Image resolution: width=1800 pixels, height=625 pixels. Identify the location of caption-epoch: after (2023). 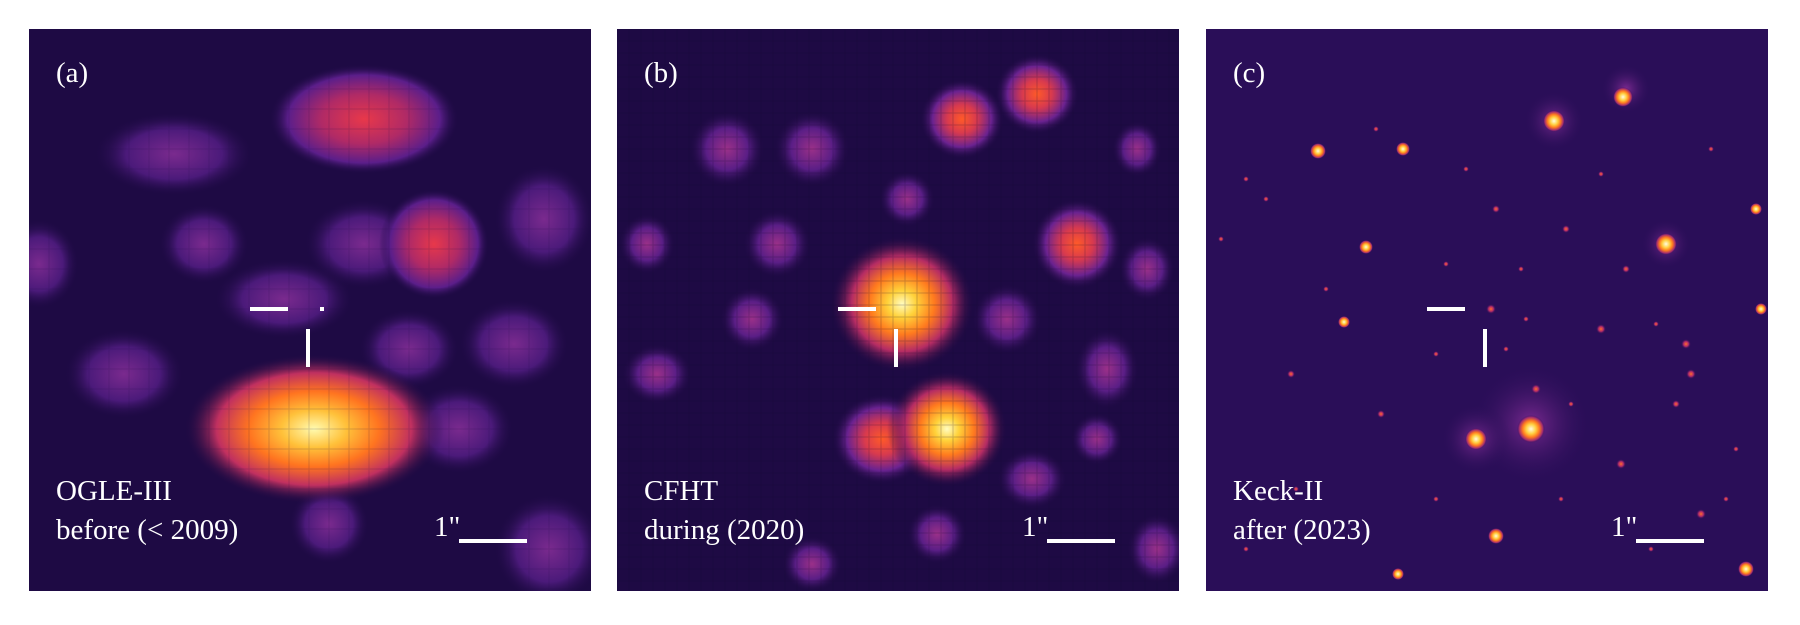
(1302, 530).